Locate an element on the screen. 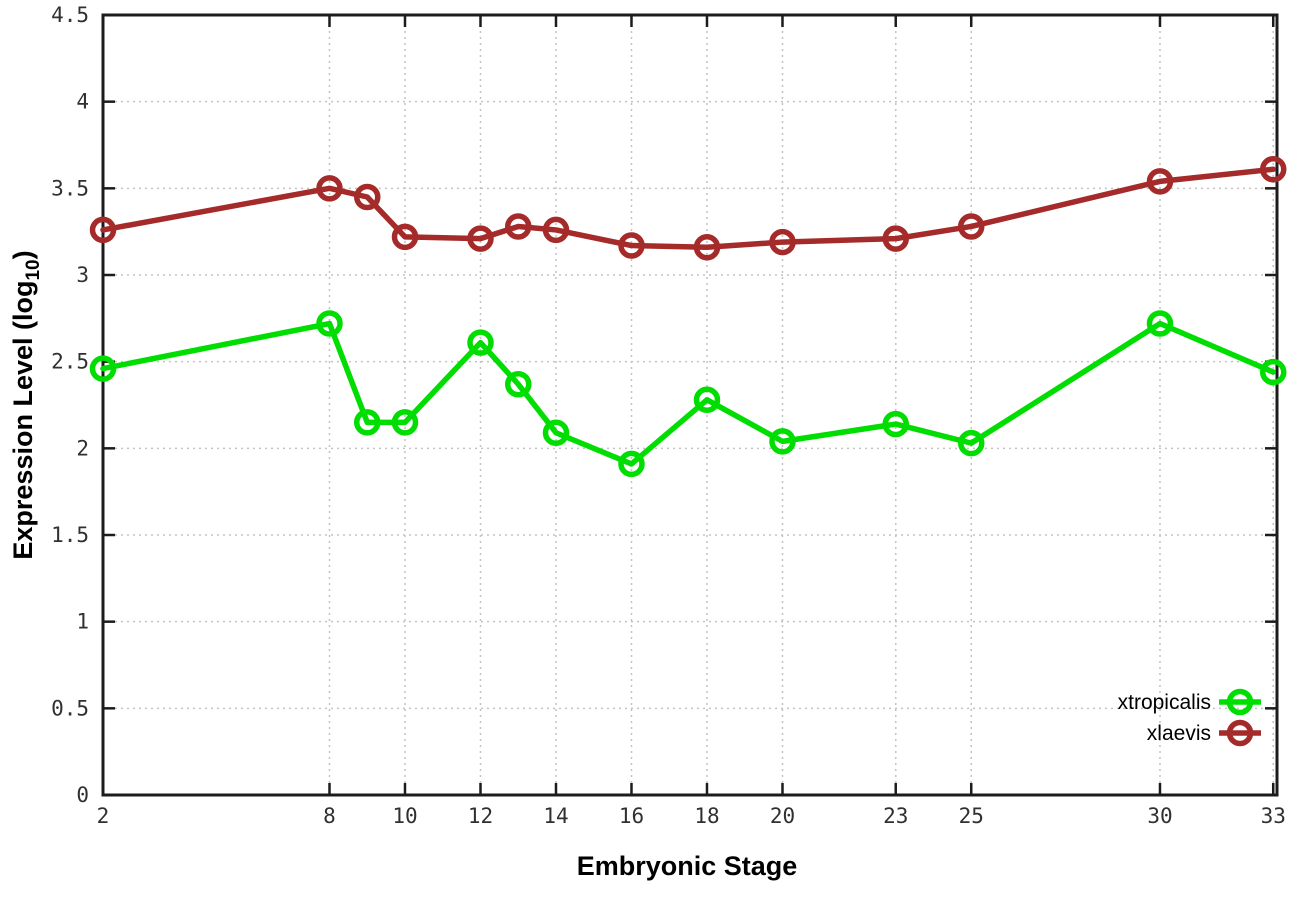  y-tick-label: 3 is located at coordinates (82, 275).